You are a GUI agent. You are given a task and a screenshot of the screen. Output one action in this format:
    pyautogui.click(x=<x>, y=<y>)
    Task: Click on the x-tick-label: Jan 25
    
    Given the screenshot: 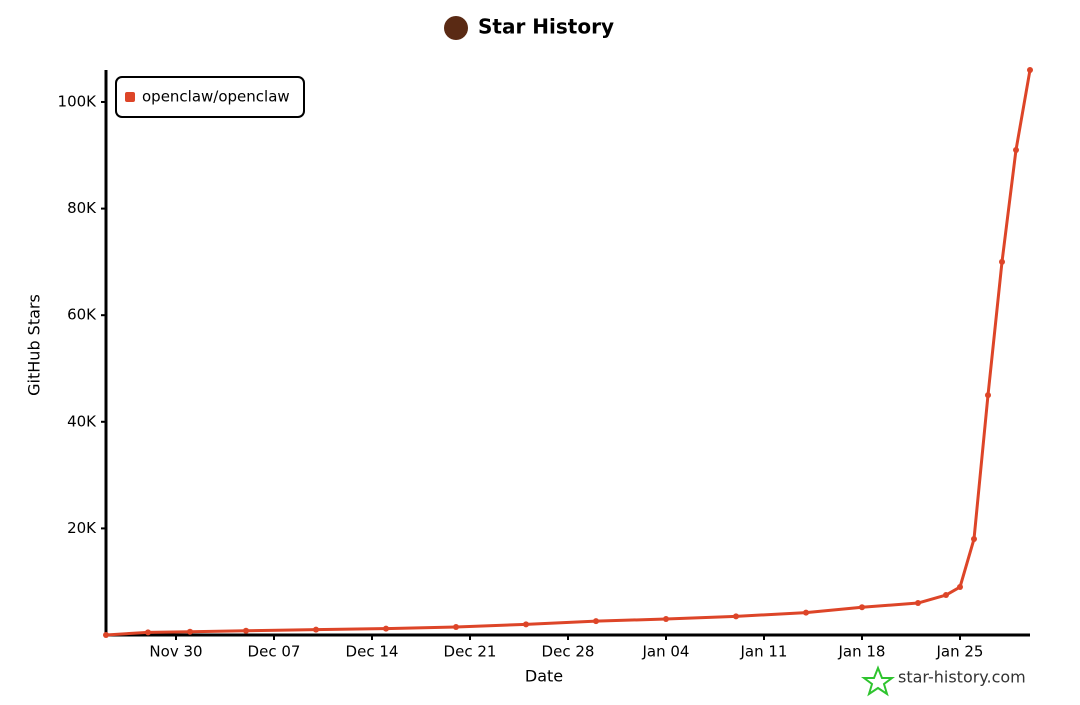 What is the action you would take?
    pyautogui.click(x=960, y=652)
    